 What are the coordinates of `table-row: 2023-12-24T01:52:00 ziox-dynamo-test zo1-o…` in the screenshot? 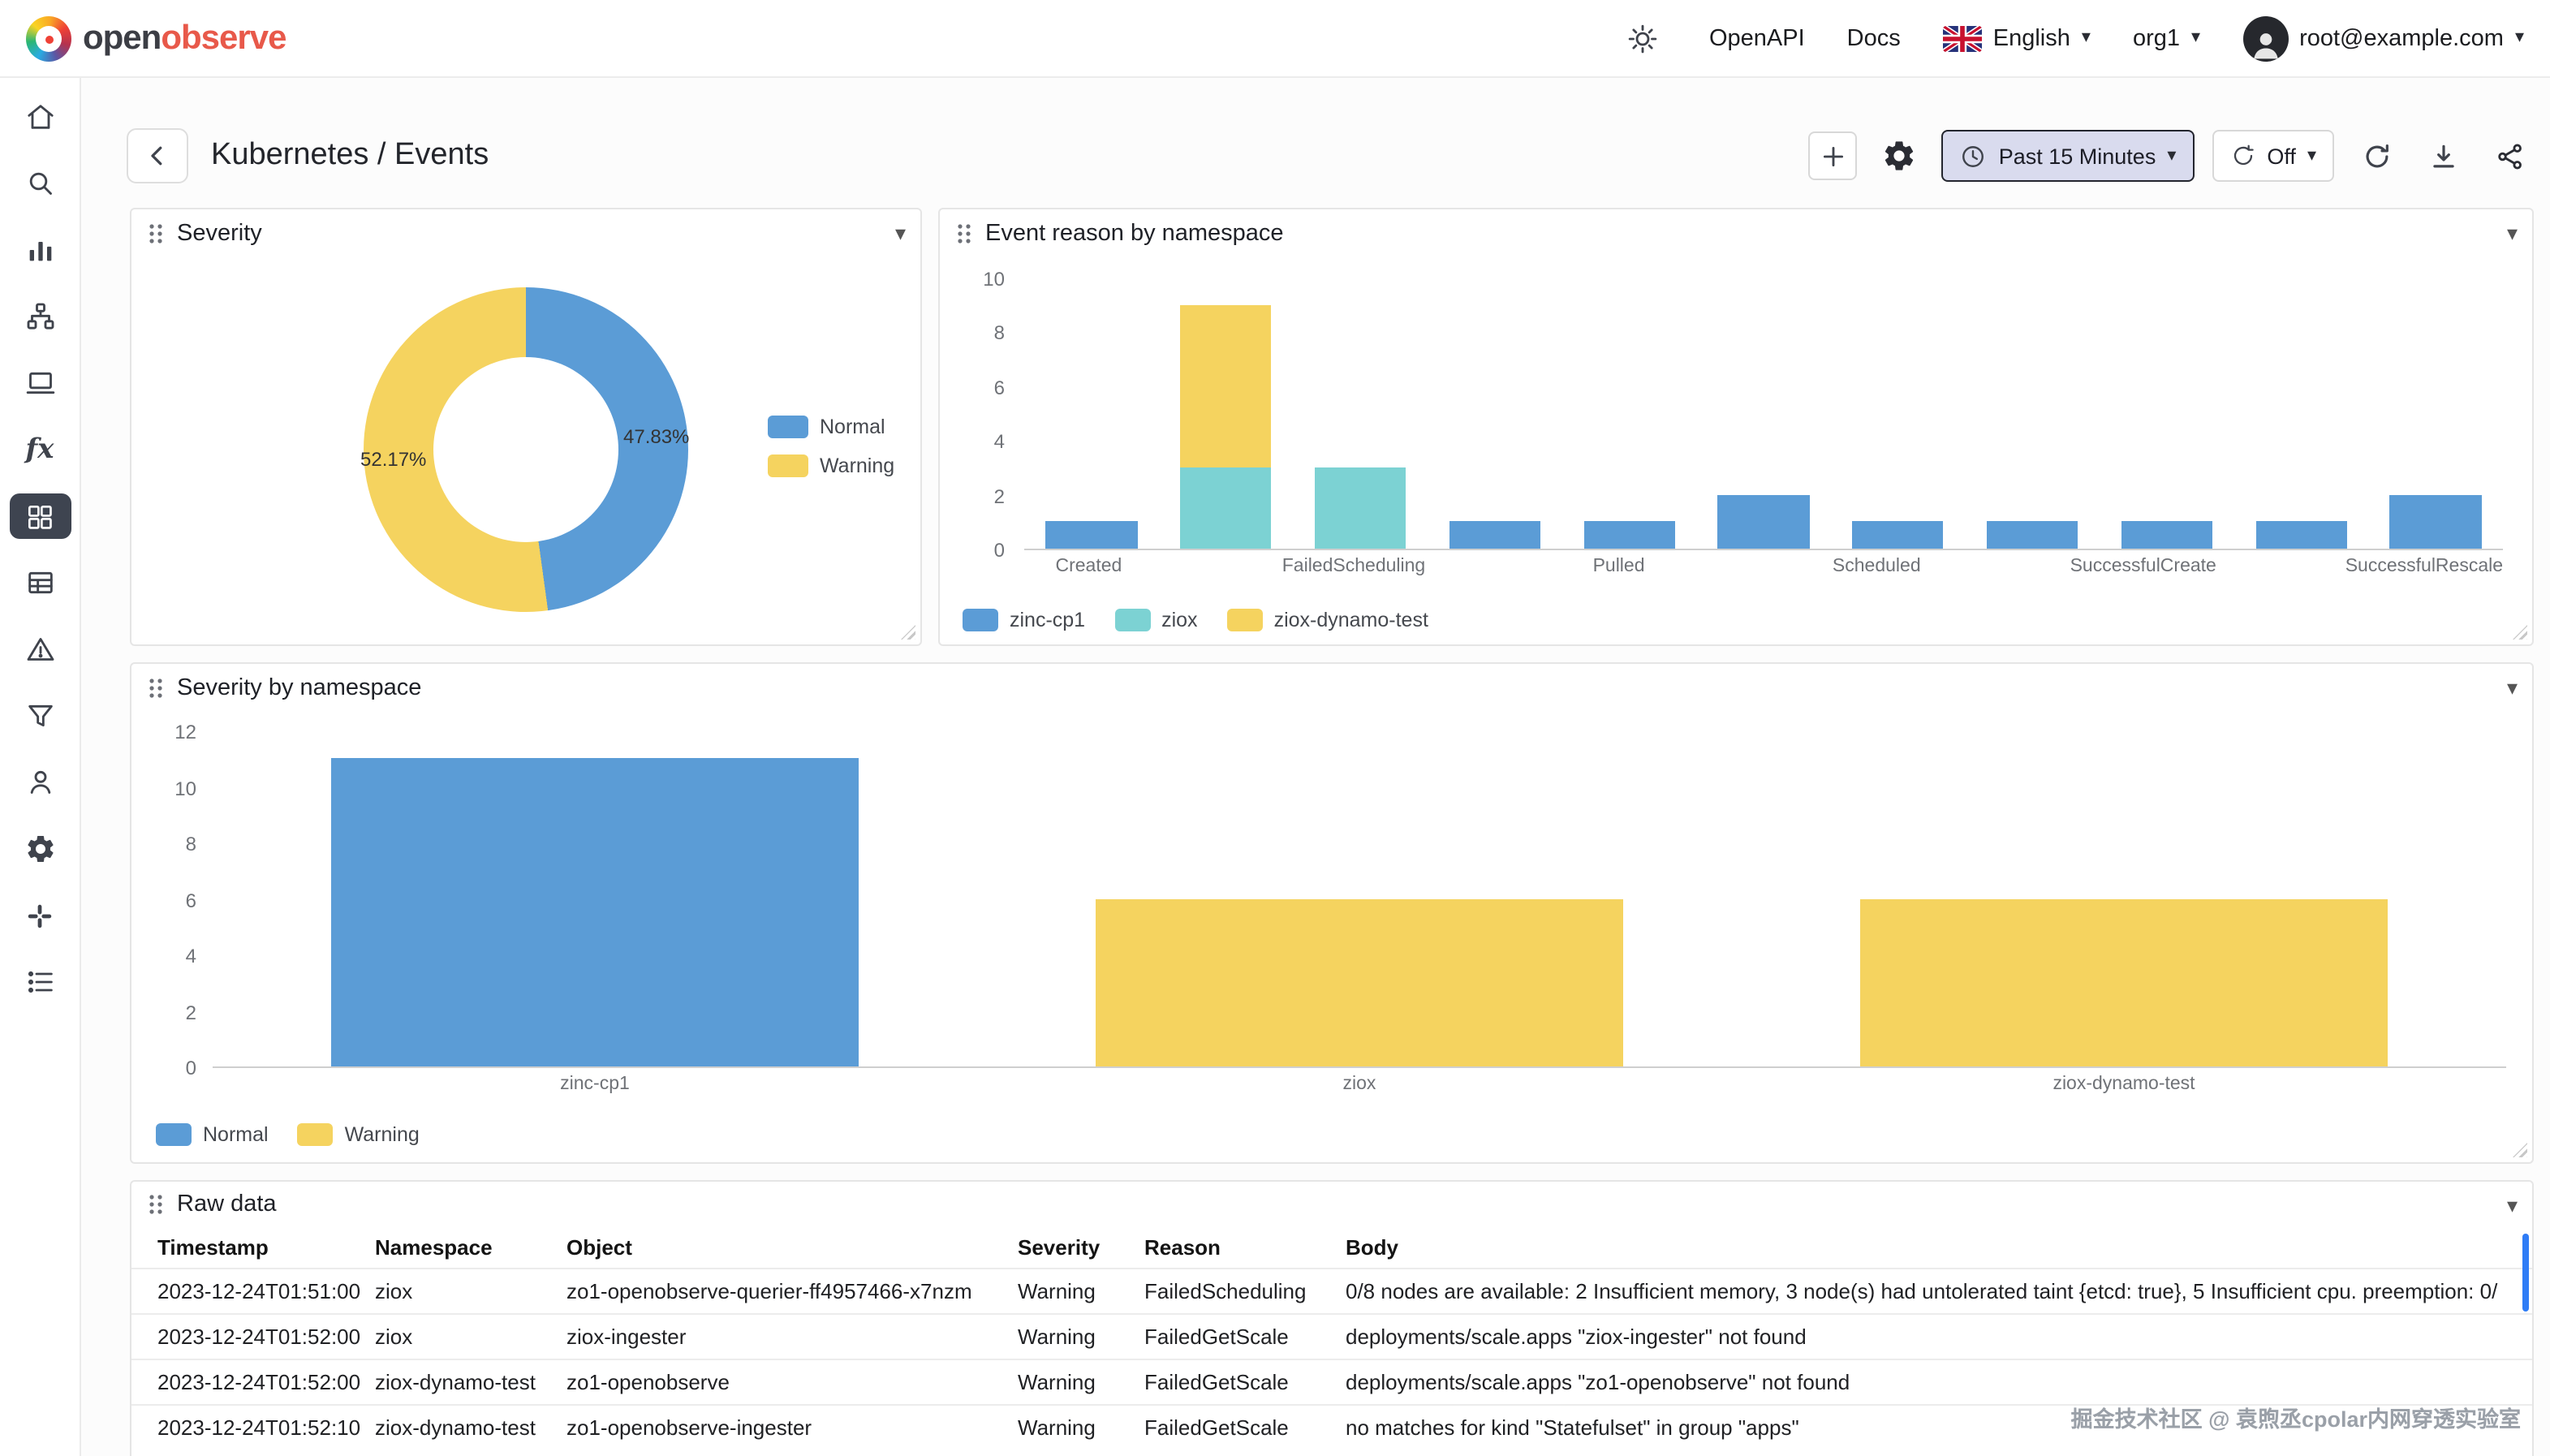 It's located at (1331, 1382).